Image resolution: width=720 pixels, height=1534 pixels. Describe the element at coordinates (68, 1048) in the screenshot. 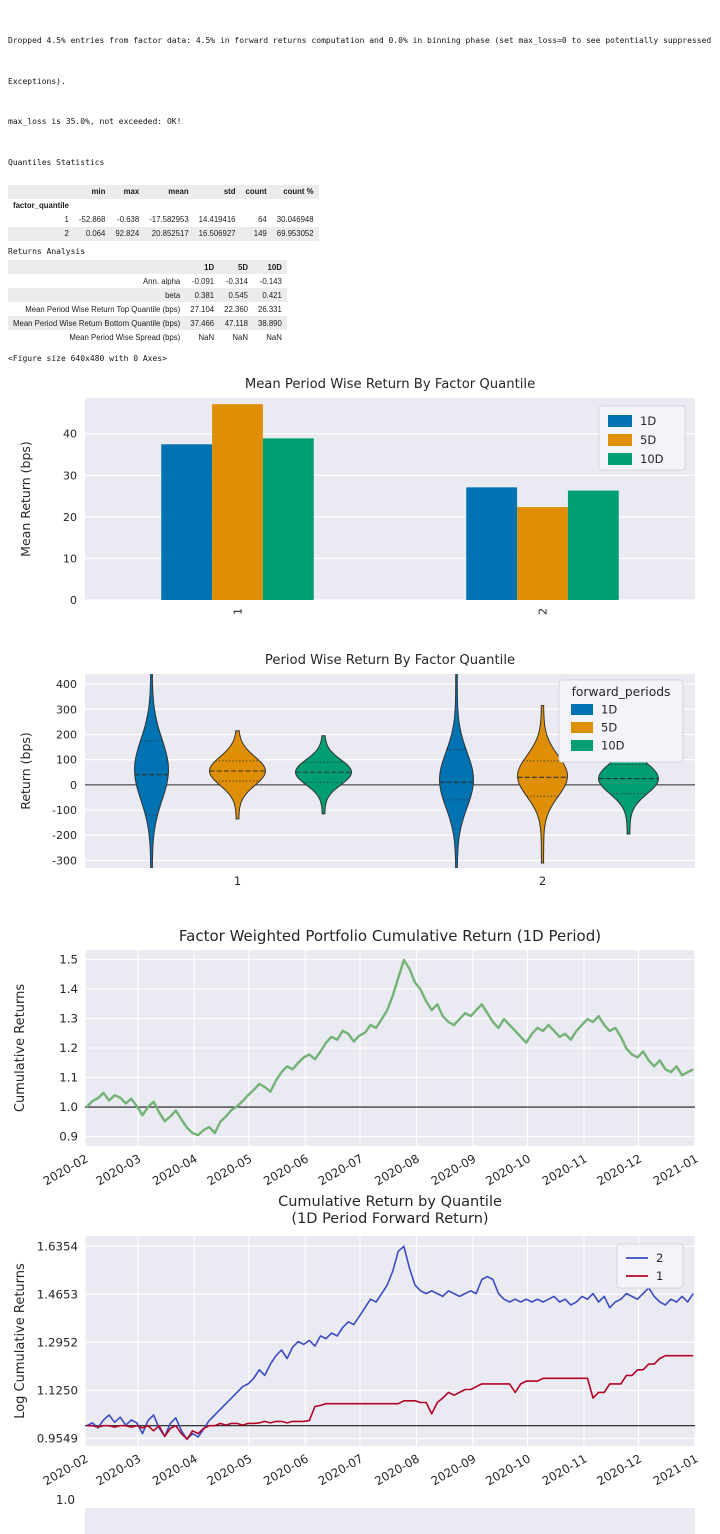

I see `svg-text: 1.2` at that location.